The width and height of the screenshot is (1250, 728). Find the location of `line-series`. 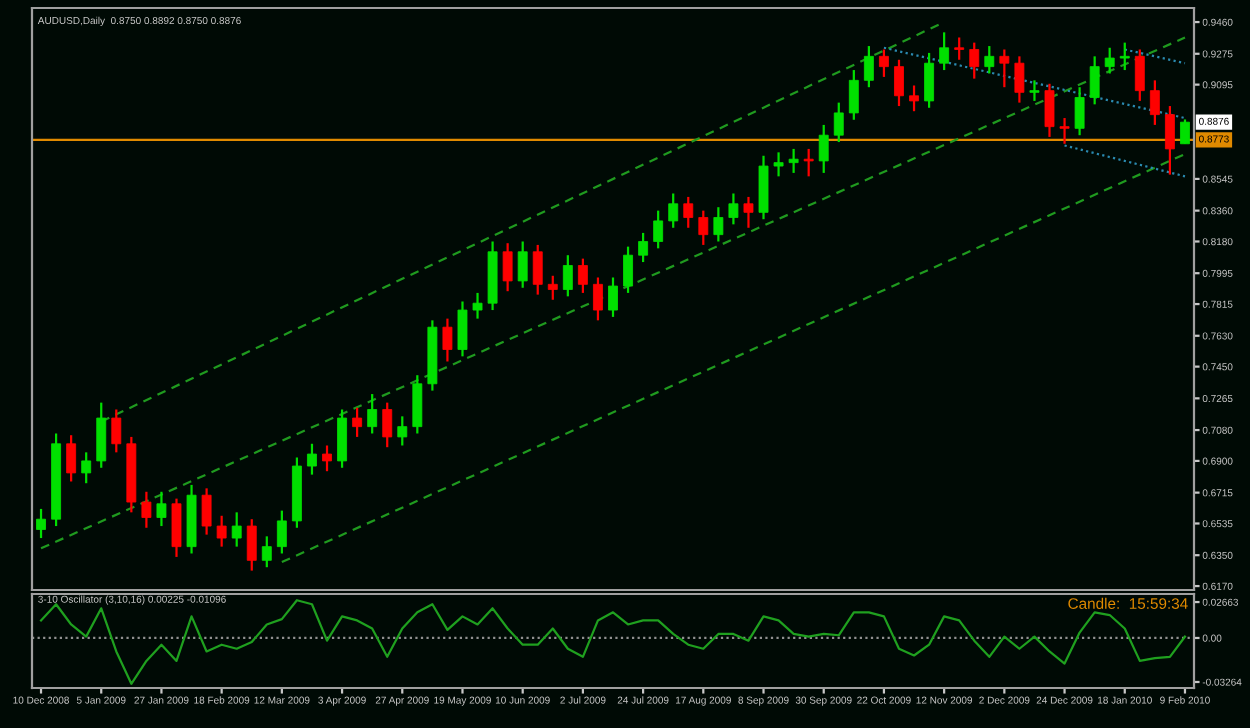

line-series is located at coordinates (613, 642).